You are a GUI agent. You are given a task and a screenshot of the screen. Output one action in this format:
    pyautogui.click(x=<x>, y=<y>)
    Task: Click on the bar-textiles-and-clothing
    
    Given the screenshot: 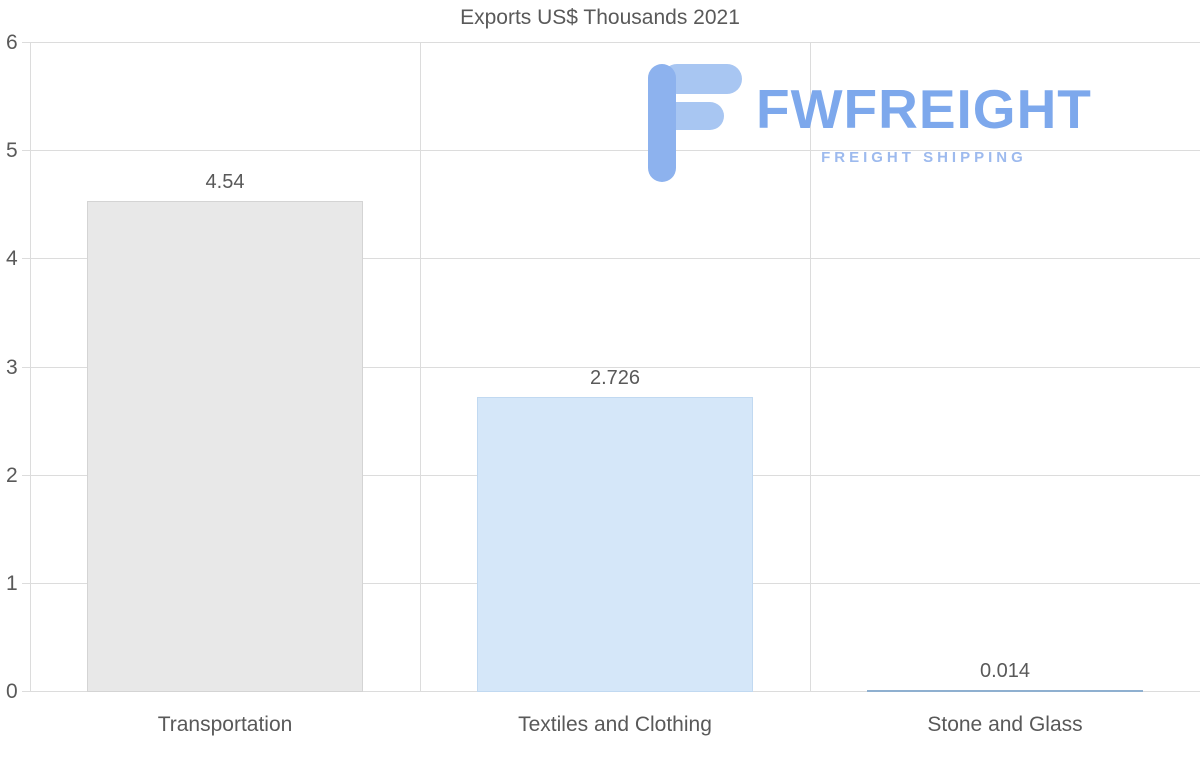 What is the action you would take?
    pyautogui.click(x=615, y=544)
    